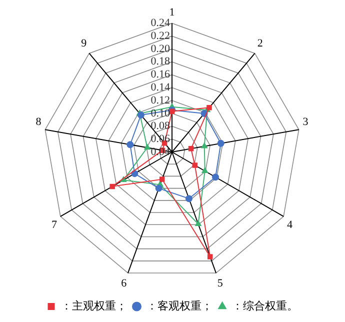 This screenshot has height=322, width=345. What do you see at coordinates (220, 283) in the screenshot?
I see `spoke-label: 5` at bounding box center [220, 283].